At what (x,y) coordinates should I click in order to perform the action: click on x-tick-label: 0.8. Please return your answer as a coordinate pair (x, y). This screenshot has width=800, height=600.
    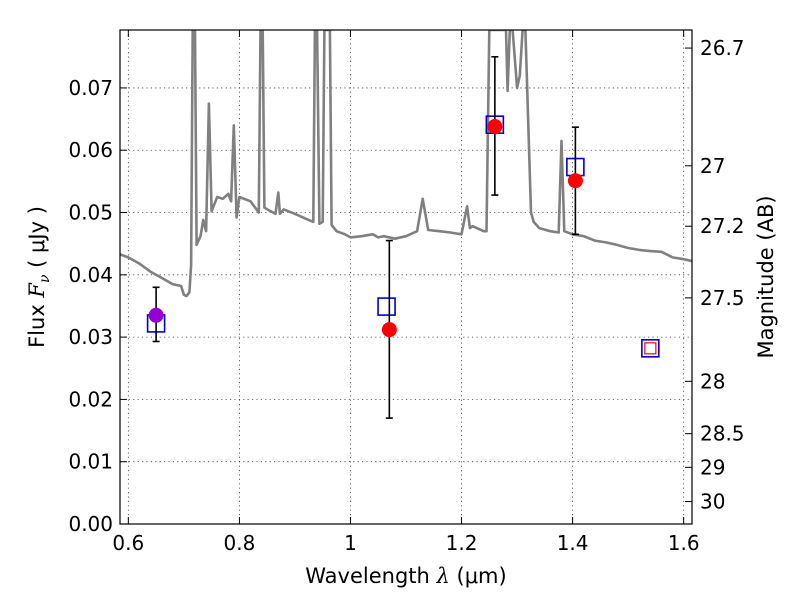
    Looking at the image, I should click on (239, 543).